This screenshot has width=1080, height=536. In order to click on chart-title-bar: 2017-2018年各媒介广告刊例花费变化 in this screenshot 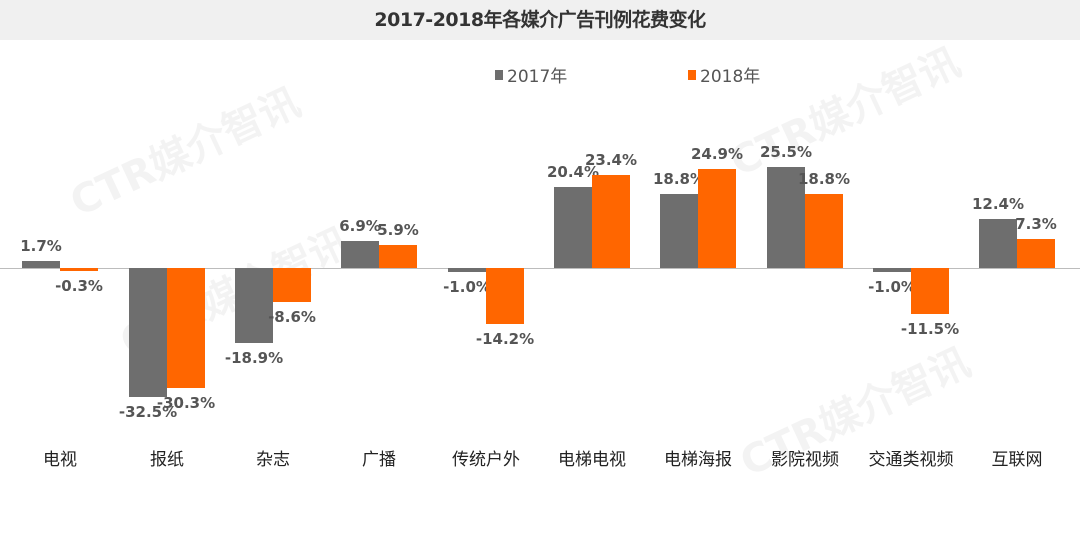, I will do `click(540, 20)`.